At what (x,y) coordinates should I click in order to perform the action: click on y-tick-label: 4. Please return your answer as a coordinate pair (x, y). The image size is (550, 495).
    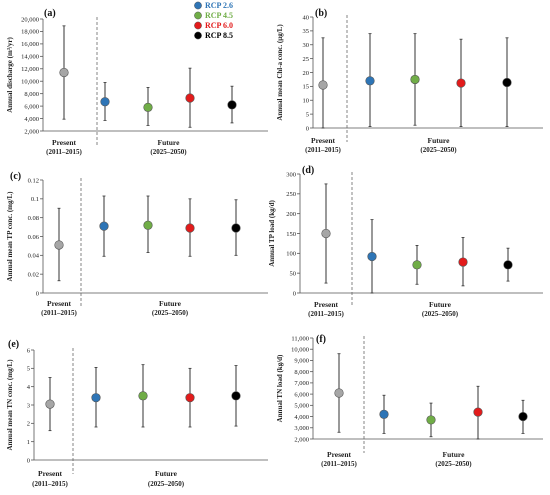
    Looking at the image, I should click on (29, 387).